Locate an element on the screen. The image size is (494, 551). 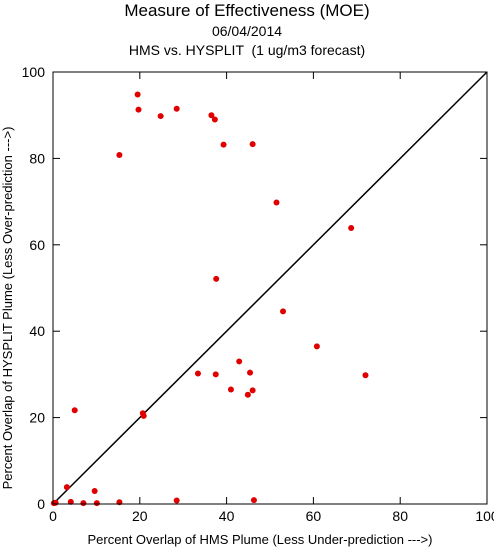
x-tick-label: 60 is located at coordinates (314, 516).